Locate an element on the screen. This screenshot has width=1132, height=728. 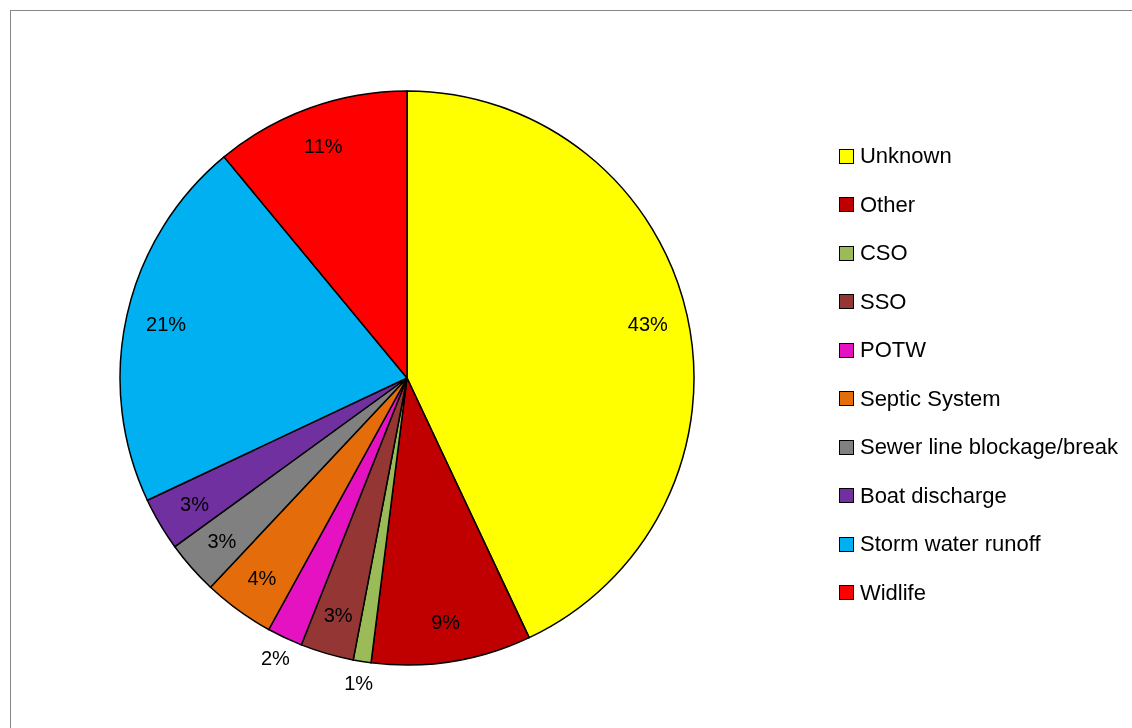
data-label: 21% is located at coordinates (166, 324).